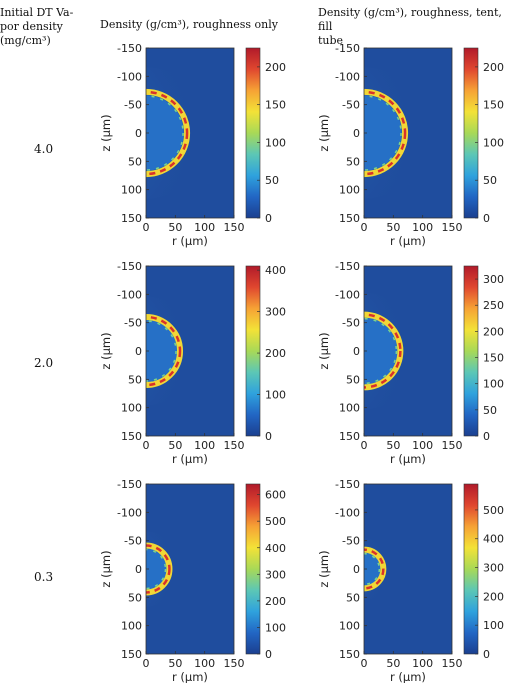  What do you see at coordinates (44, 577) in the screenshot?
I see `row-label-0-3: 0.3` at bounding box center [44, 577].